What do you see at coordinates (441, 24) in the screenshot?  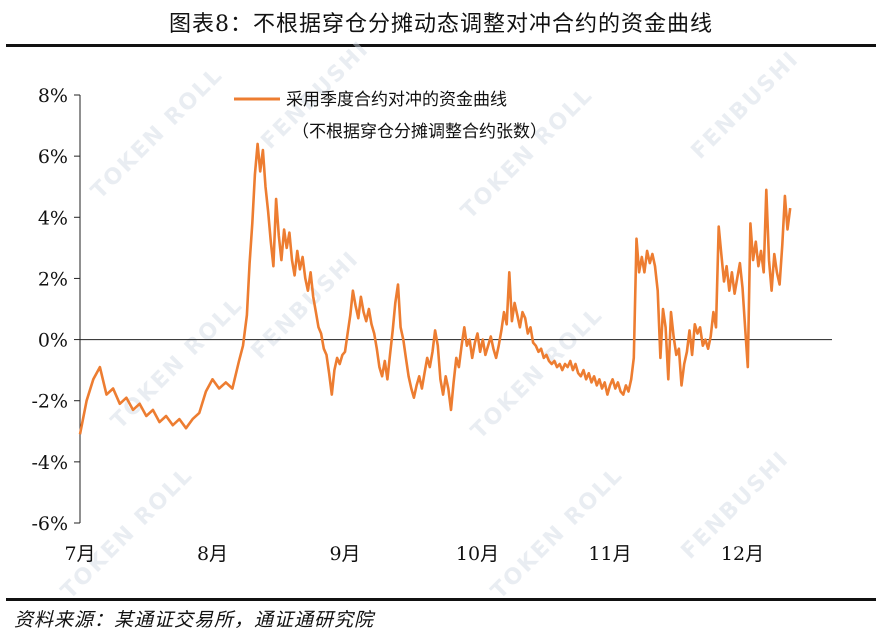 I see `chart-title: 图表8：不根据穿仓分摊动态调整对冲合约的资金曲线` at bounding box center [441, 24].